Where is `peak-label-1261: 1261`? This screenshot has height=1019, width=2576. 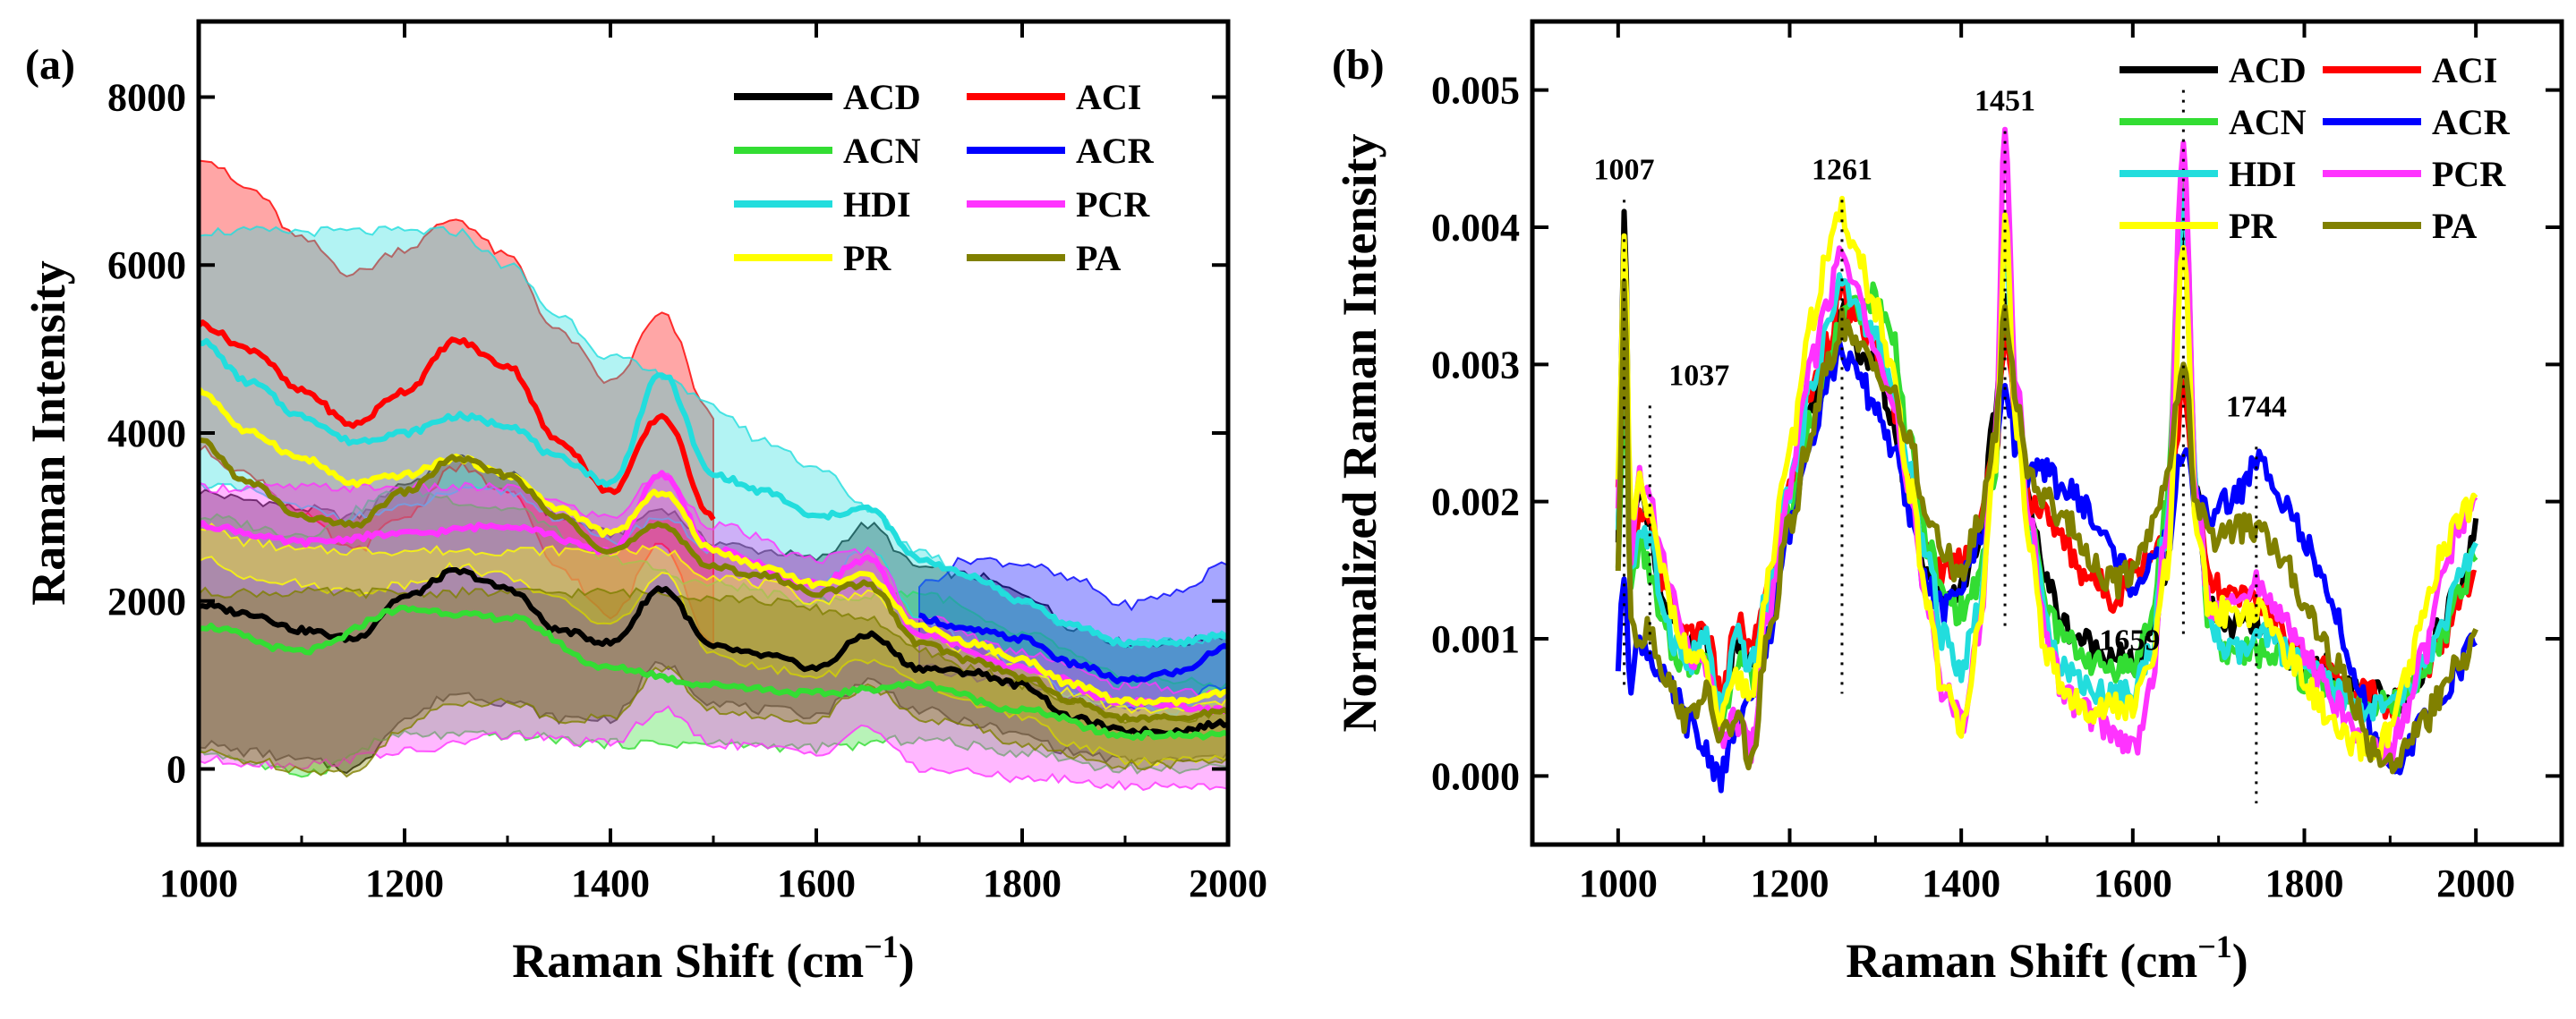
peak-label-1261: 1261 is located at coordinates (1842, 169).